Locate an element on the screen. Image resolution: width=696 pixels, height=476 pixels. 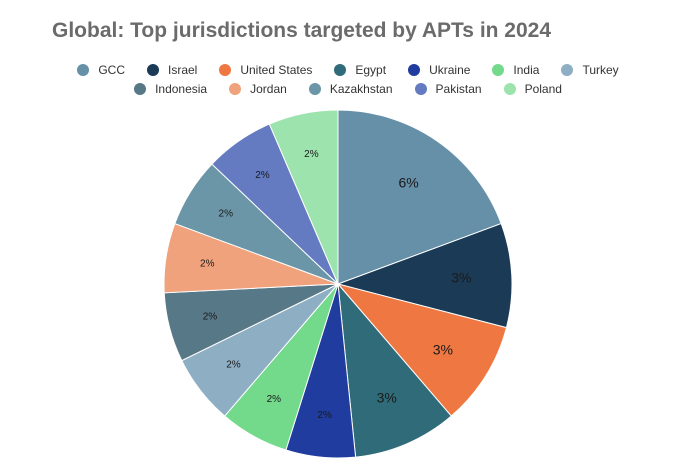
legend-item: Israel is located at coordinates (172, 69).